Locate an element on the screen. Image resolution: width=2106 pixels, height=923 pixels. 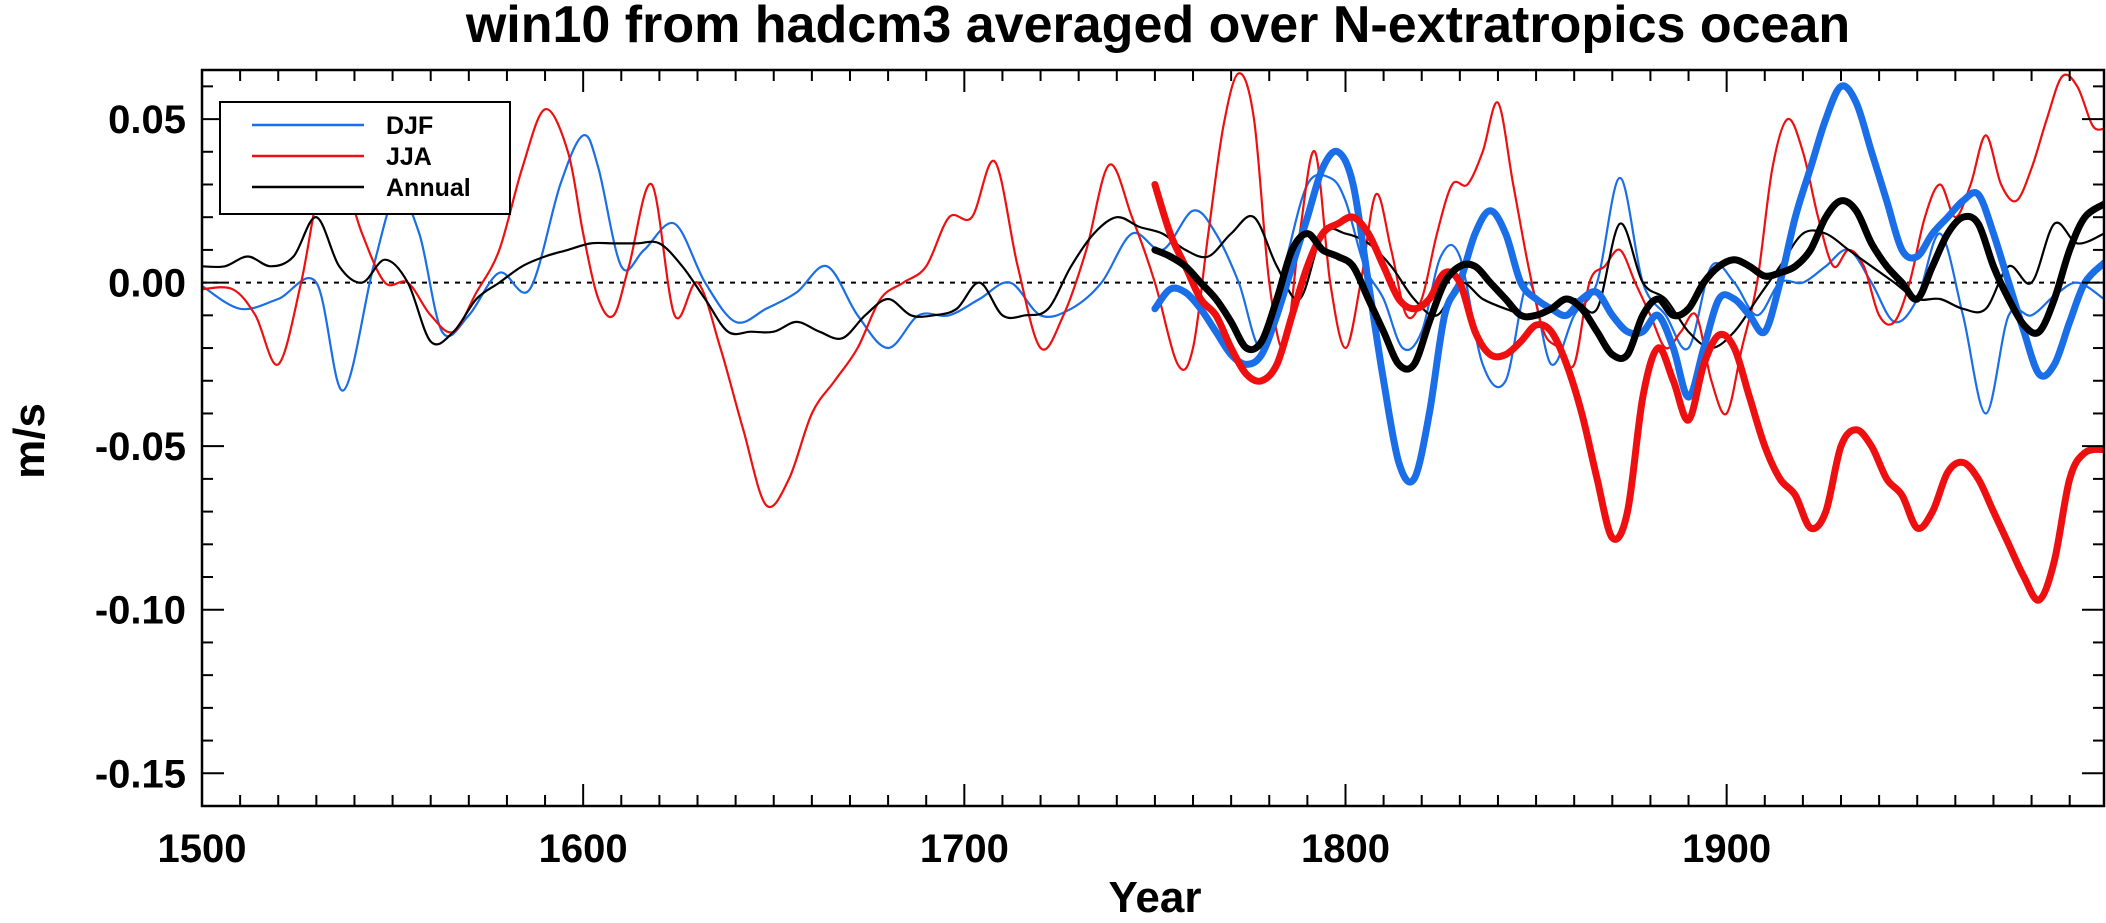
y-axis-label: m/s is located at coordinates (29, 441).